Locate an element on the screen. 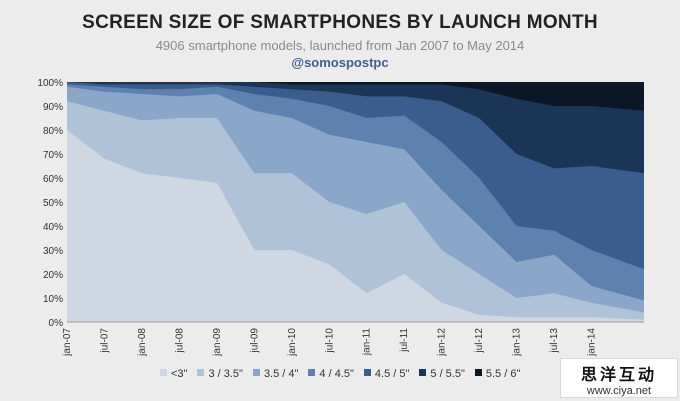 The image size is (680, 401). y-tick-label: 70% is located at coordinates (53, 155).